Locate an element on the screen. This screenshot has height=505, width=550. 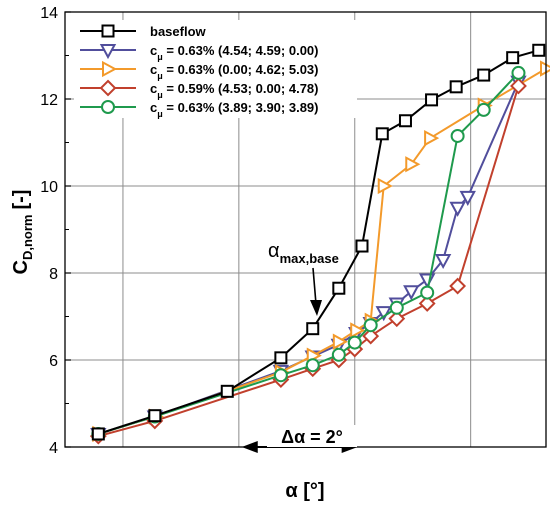
legend-entry-4: cμ = 0.63% (3.89; 3.90; 3.89) is located at coordinates (199, 109).